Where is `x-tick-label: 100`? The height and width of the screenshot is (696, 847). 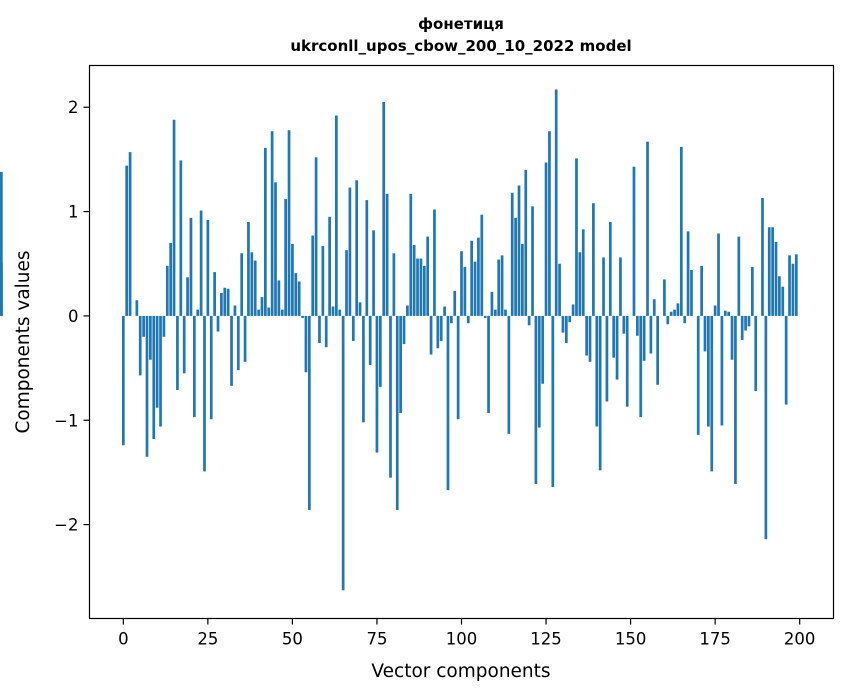
x-tick-label: 100 is located at coordinates (462, 639).